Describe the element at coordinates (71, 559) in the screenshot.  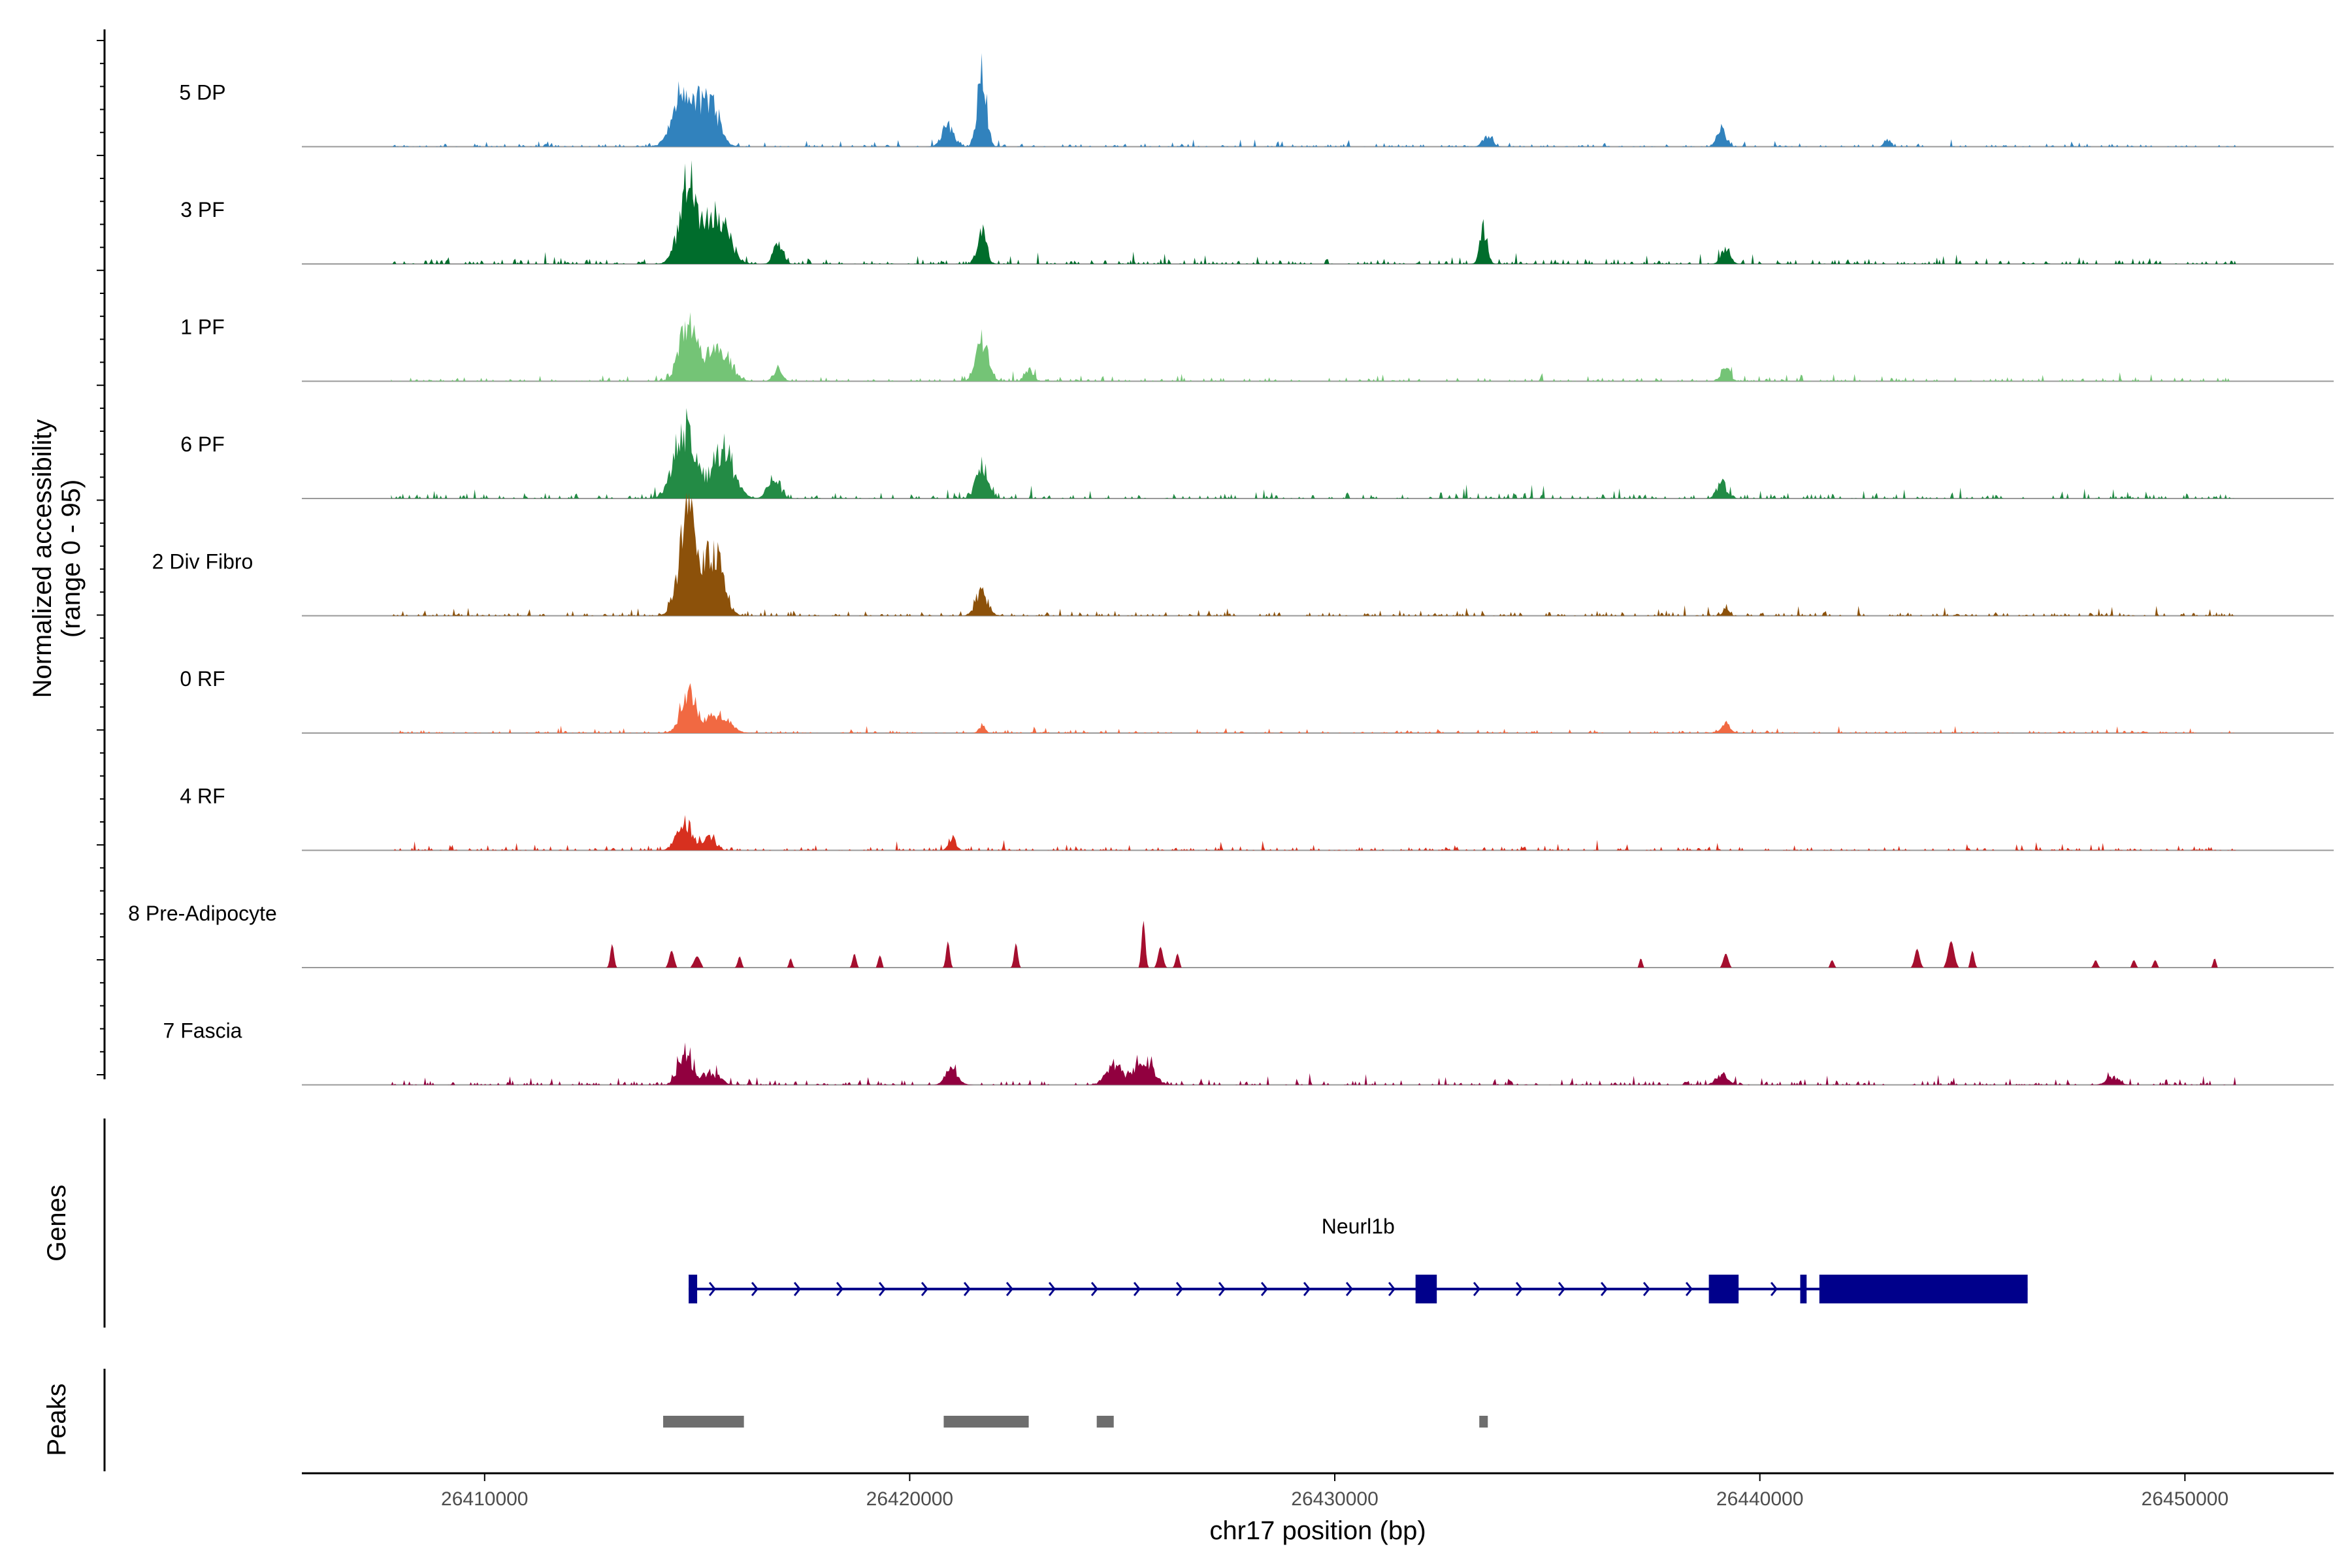
I see `y-axis-title-line-2: (range 0 - 95)` at that location.